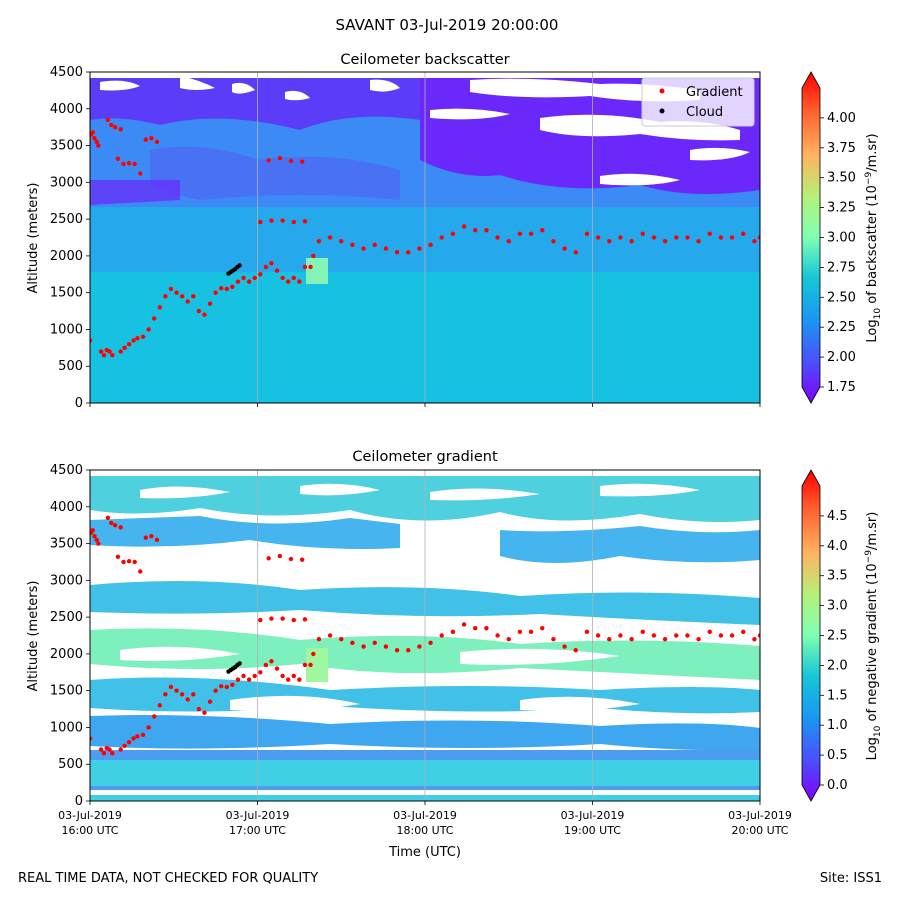  I want to click on colorbar-tick-label: 1.75, so click(841, 387).